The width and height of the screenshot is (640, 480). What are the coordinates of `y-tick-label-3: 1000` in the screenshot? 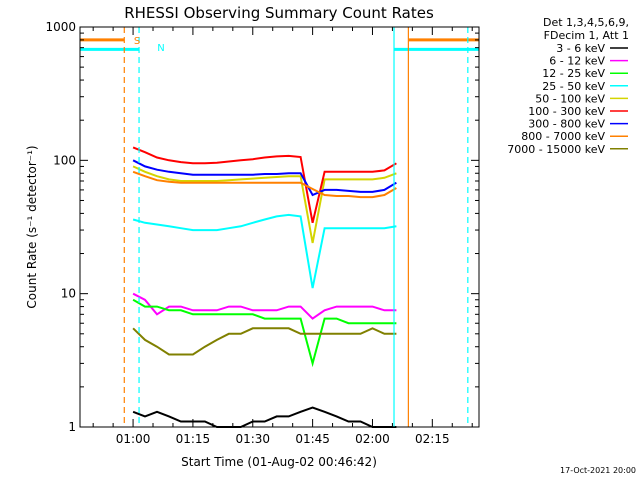 It's located at (60, 27).